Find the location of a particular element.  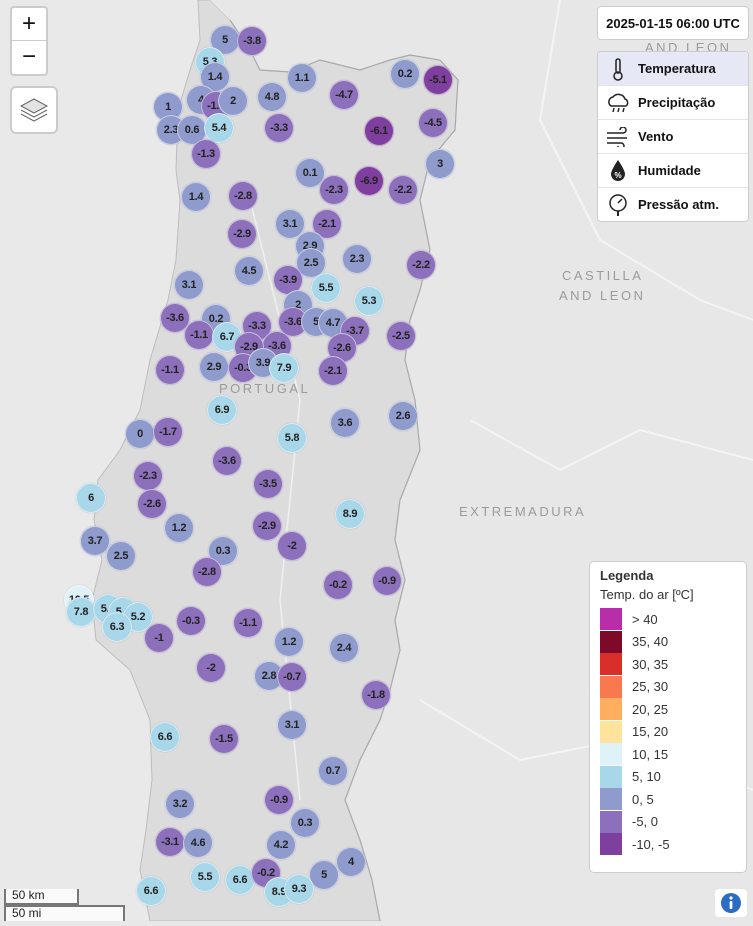

station-marker: 2 is located at coordinates (233, 101).